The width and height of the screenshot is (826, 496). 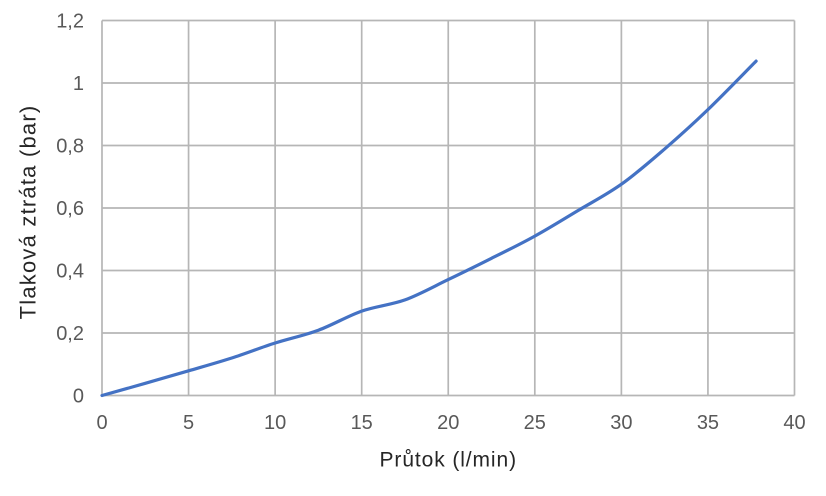 I want to click on svg-text: 35, so click(x=708, y=423).